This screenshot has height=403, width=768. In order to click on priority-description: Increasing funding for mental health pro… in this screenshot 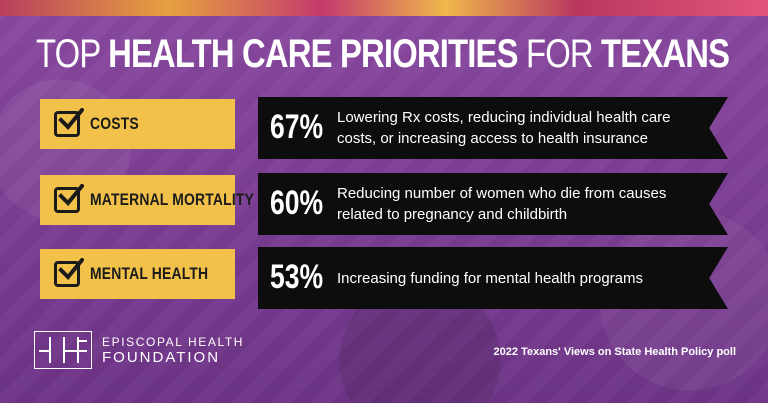, I will do `click(490, 278)`.